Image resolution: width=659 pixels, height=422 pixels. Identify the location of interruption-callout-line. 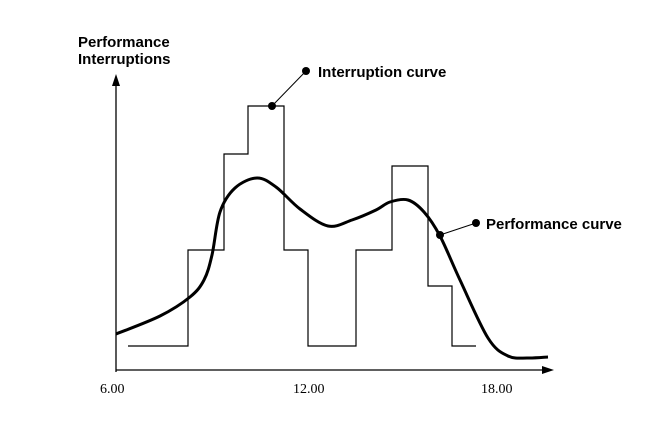
(289, 88).